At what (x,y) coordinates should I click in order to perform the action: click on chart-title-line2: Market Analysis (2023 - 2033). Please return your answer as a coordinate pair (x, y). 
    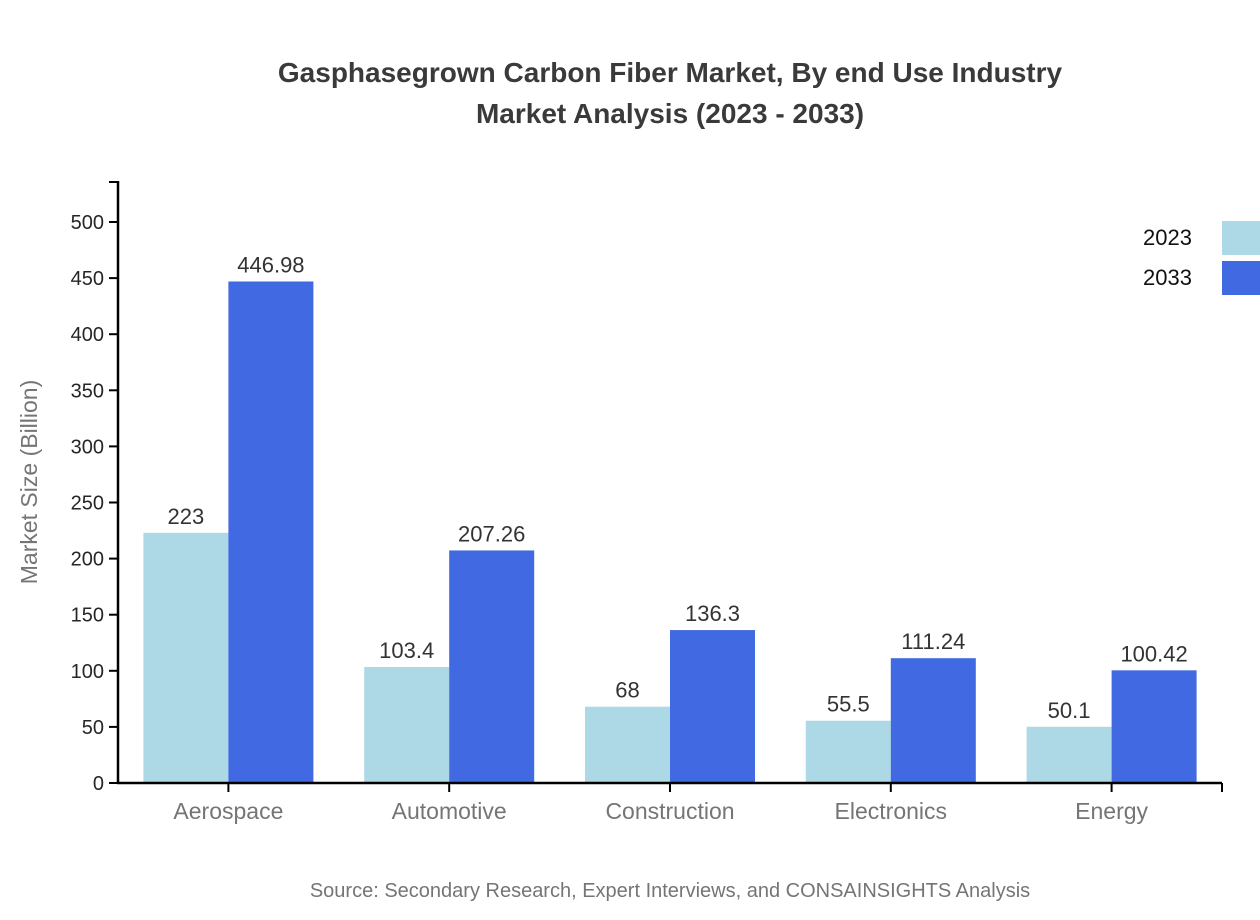
    Looking at the image, I should click on (670, 113).